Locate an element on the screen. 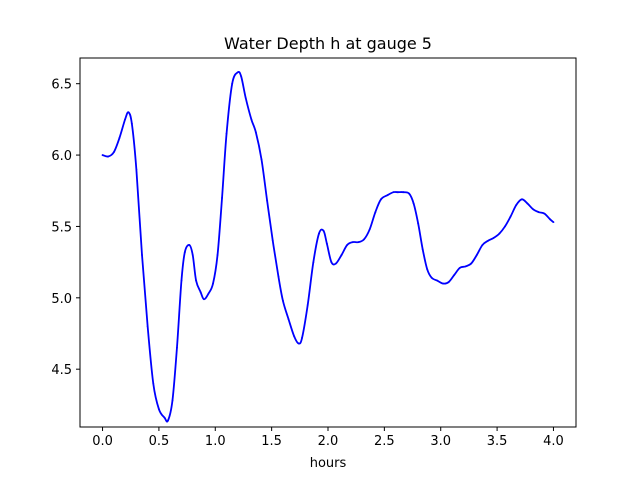 This screenshot has width=640, height=480. x-tick-label: 3.5 is located at coordinates (497, 441).